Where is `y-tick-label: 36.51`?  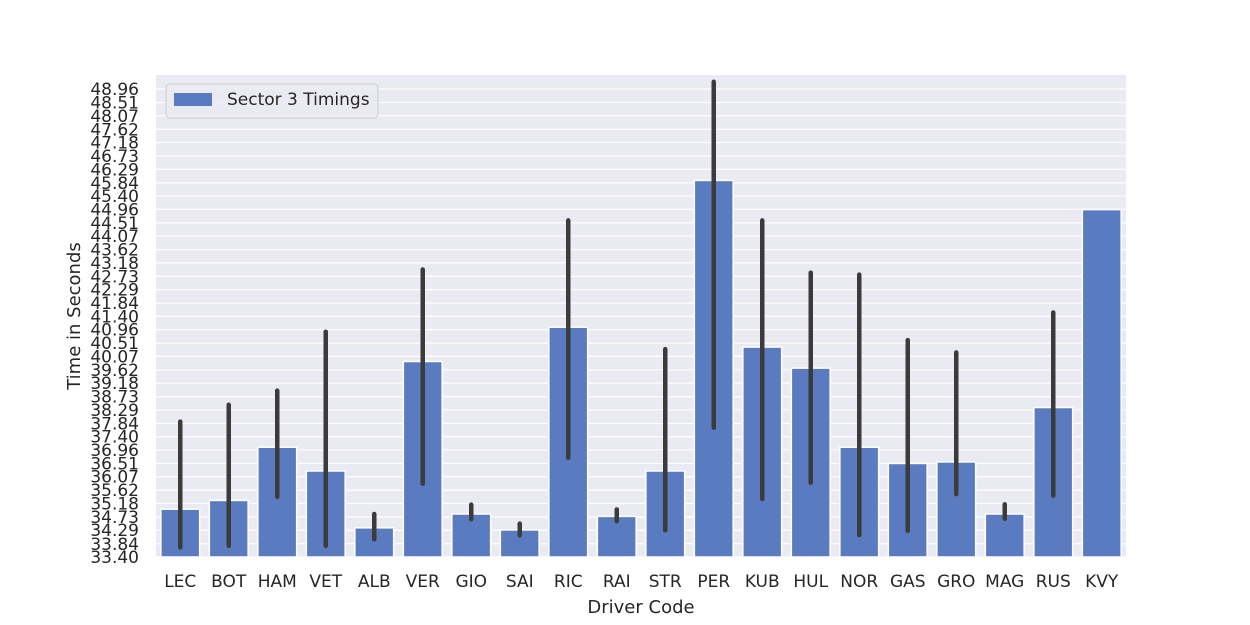
y-tick-label: 36.51 is located at coordinates (114, 464).